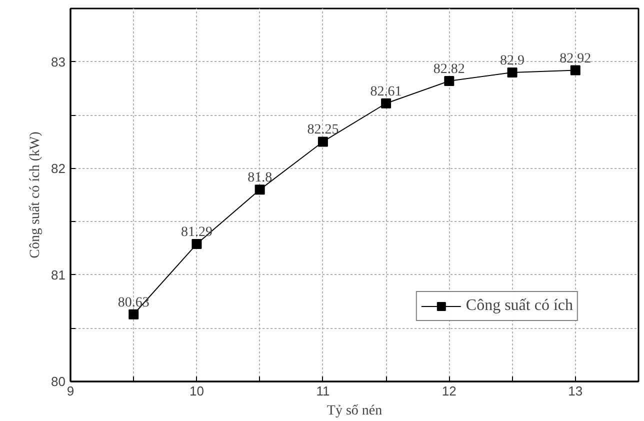 This screenshot has height=421, width=644. Describe the element at coordinates (58, 62) in the screenshot. I see `y-tick-label: 83` at that location.